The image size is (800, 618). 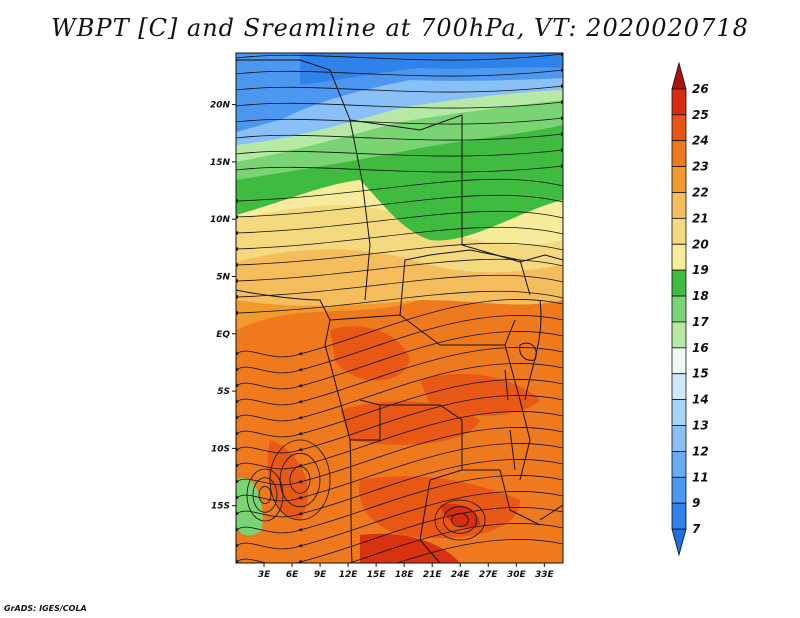 I want to click on colorbar-label: 15, so click(x=700, y=374).